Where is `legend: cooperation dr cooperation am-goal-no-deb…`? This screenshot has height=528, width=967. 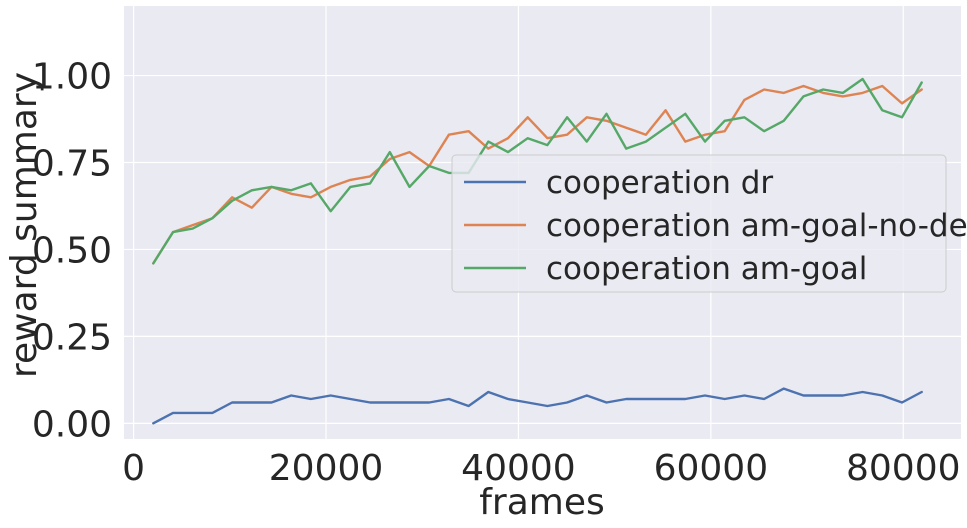 legend: cooperation dr cooperation am-goal-no-deb… is located at coordinates (709, 223).